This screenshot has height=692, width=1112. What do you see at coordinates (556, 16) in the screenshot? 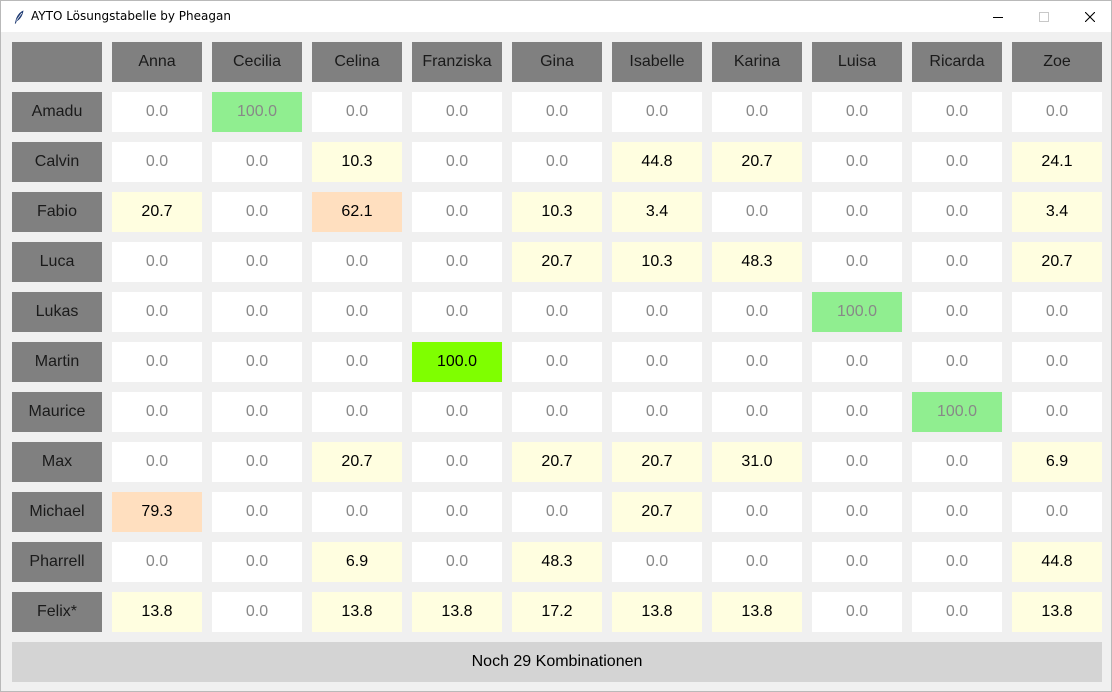
I see `title-bar: AYTO Lösungstabelle by Pheagan` at bounding box center [556, 16].